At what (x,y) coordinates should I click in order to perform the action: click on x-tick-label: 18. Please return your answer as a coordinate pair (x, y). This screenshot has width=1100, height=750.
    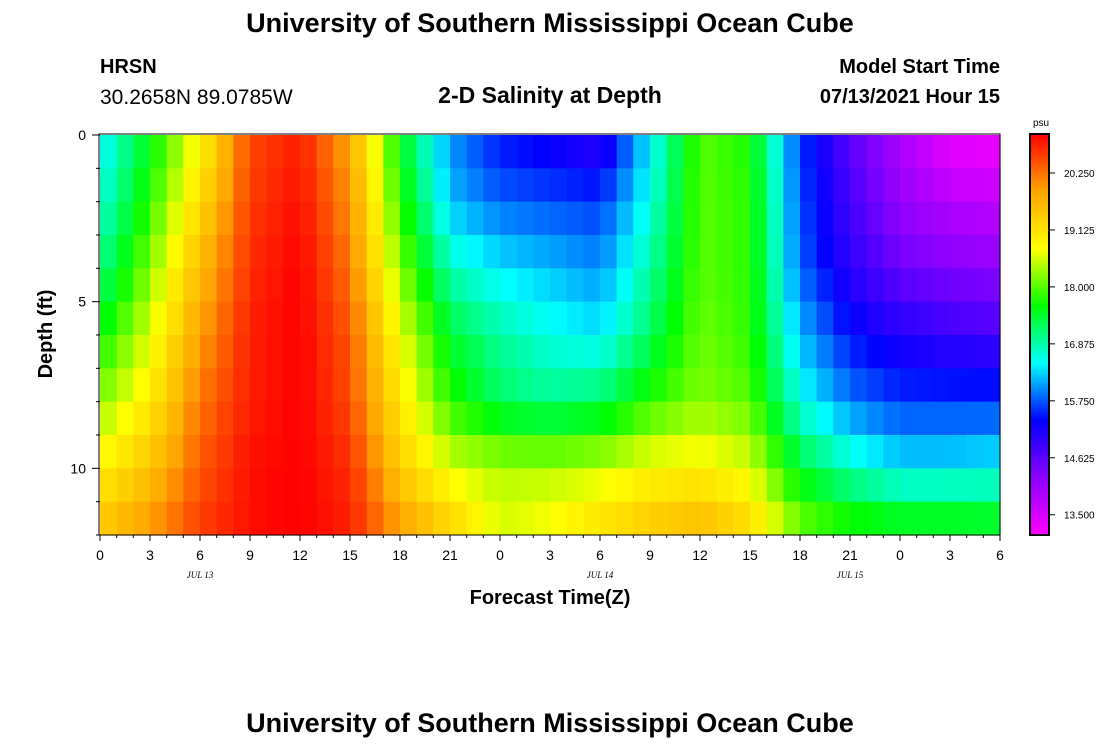
    Looking at the image, I should click on (800, 555).